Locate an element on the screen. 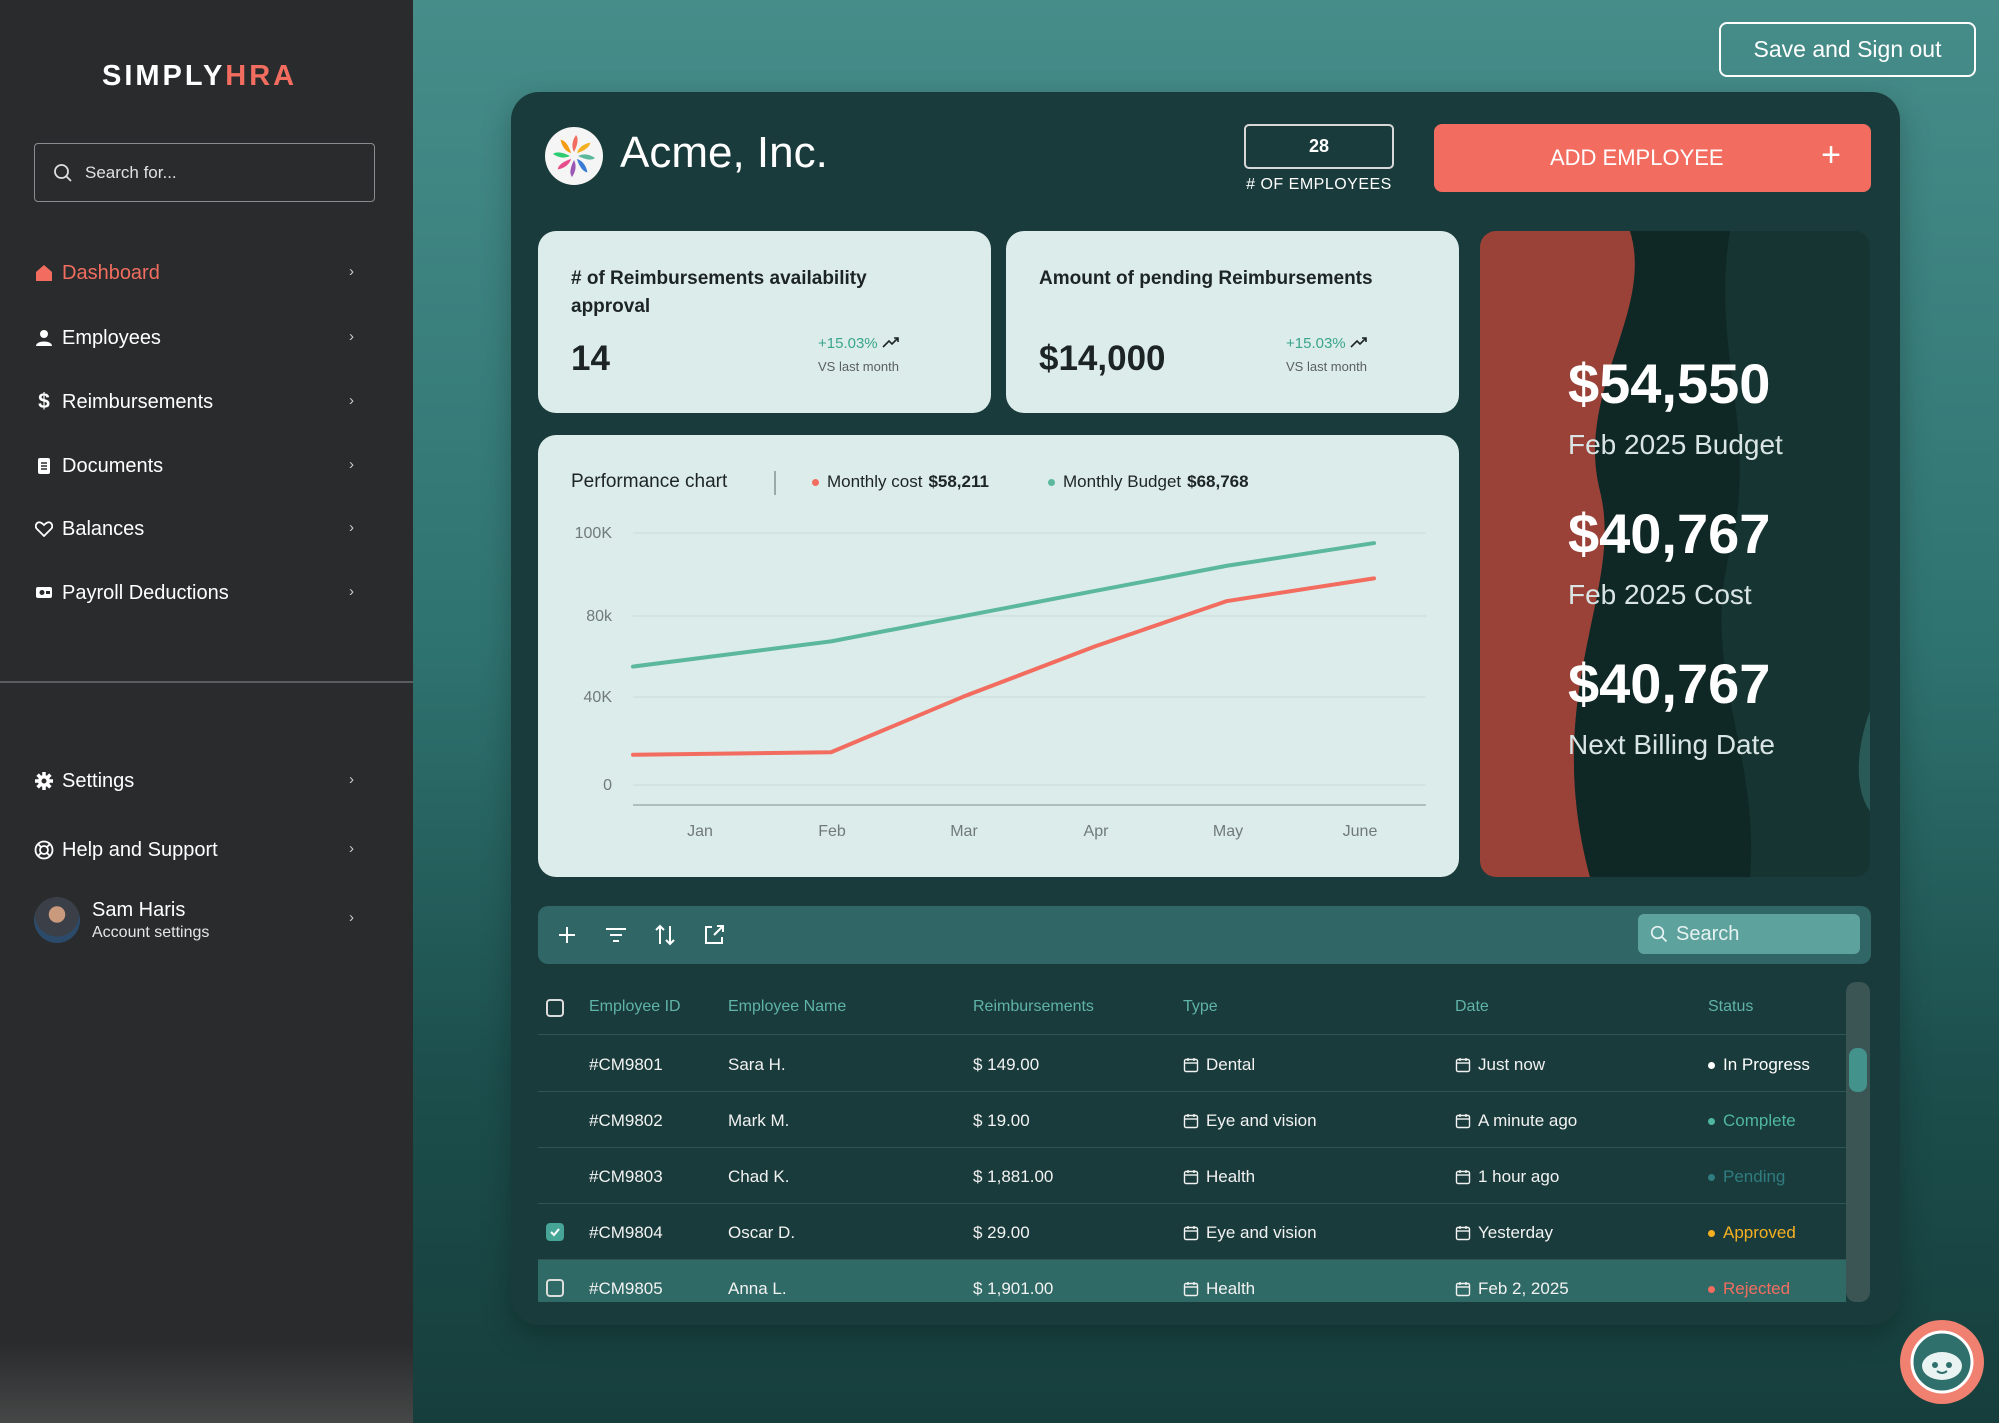 Image resolution: width=1999 pixels, height=1423 pixels. user-name: Sam Haris is located at coordinates (139, 909).